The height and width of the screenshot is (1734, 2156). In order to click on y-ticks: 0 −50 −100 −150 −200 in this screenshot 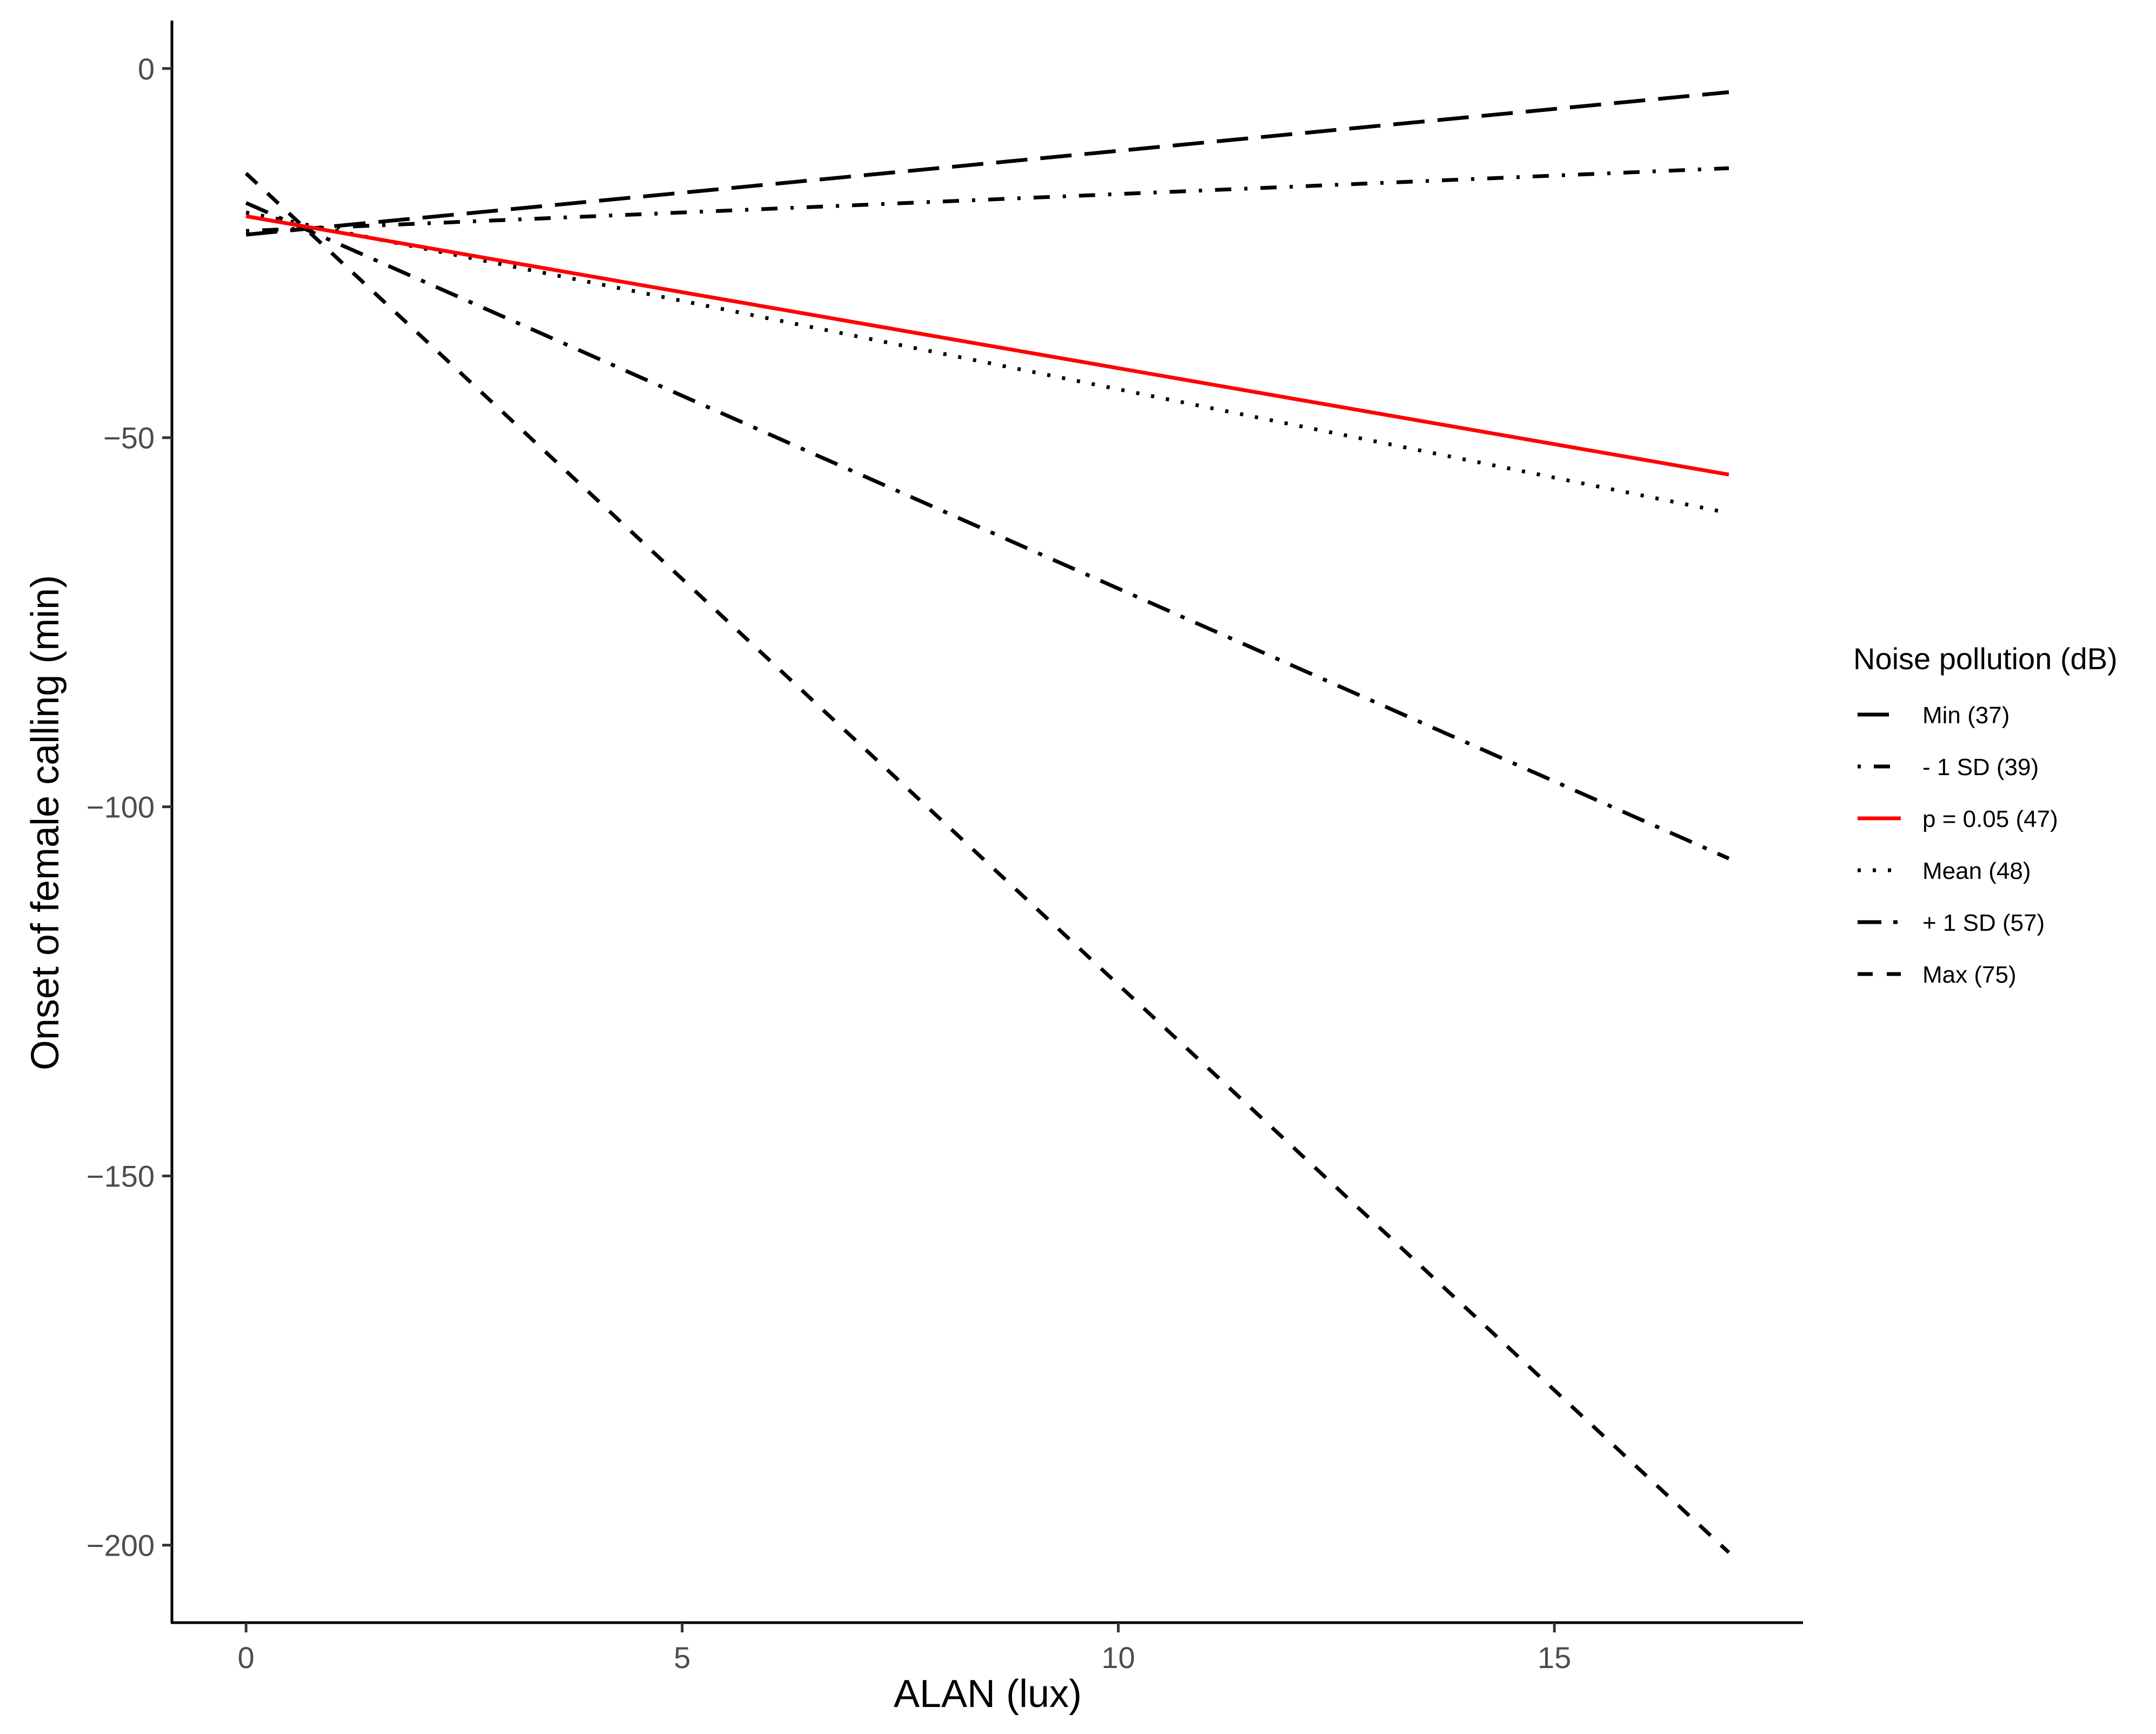, I will do `click(129, 807)`.